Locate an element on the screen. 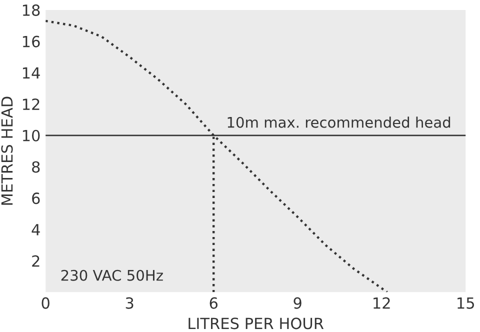 This screenshot has width=480, height=332. y-tick-label: 18 is located at coordinates (31, 10).